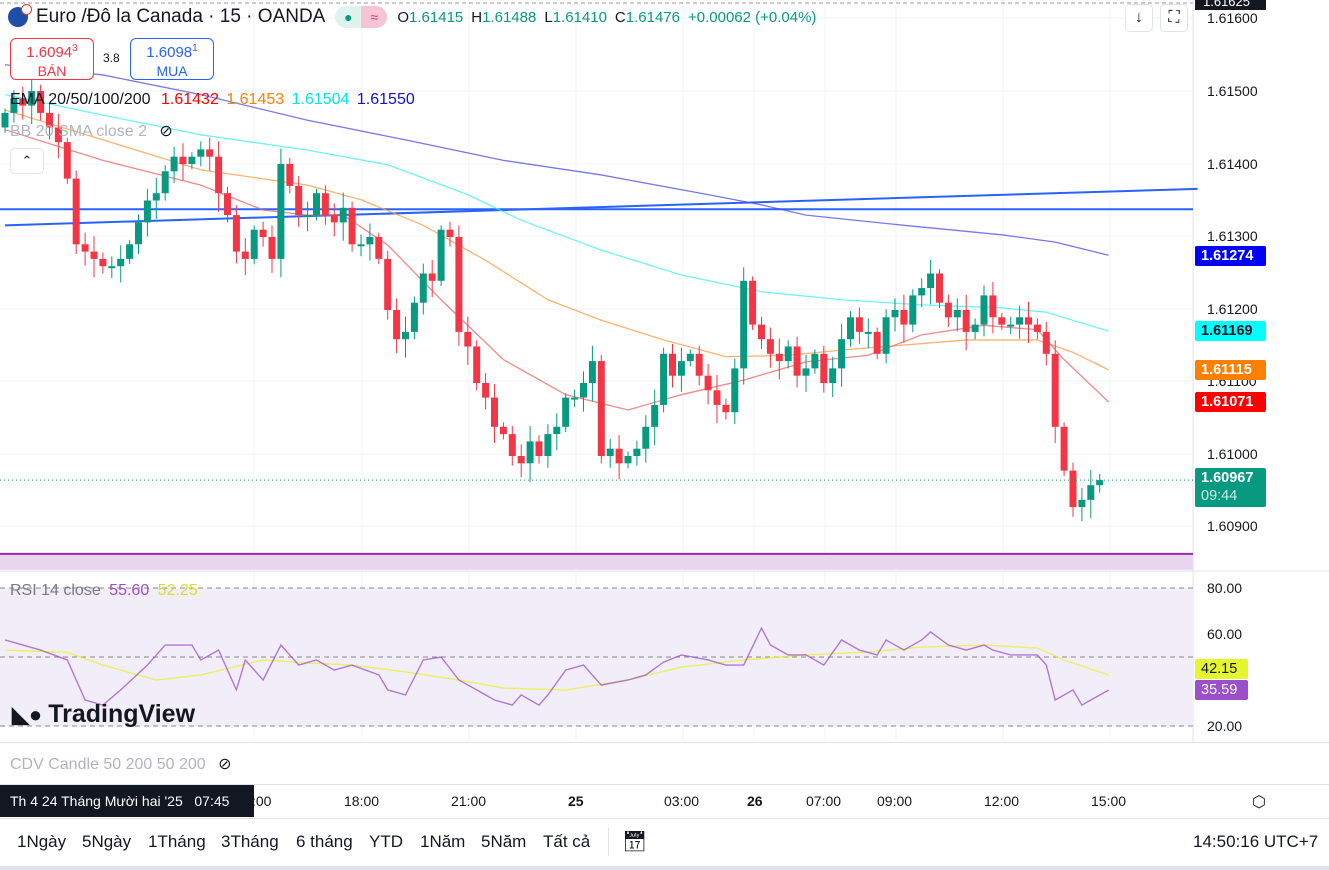 Image resolution: width=1329 pixels, height=870 pixels. I want to click on time-tick: 09:00, so click(895, 801).